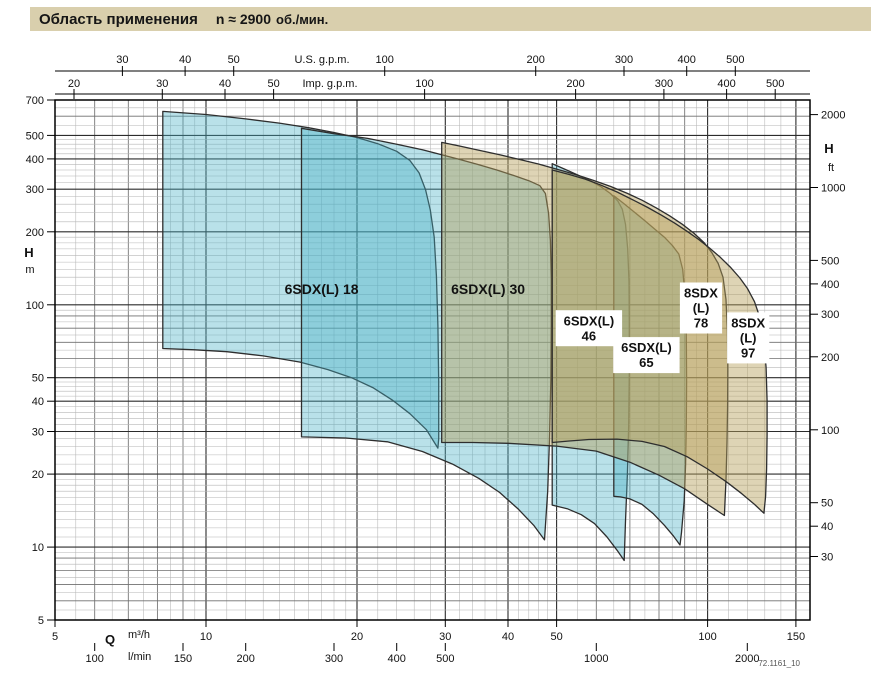 The height and width of the screenshot is (680, 878). What do you see at coordinates (831, 168) in the screenshot?
I see `axis-unit-ft: ft` at bounding box center [831, 168].